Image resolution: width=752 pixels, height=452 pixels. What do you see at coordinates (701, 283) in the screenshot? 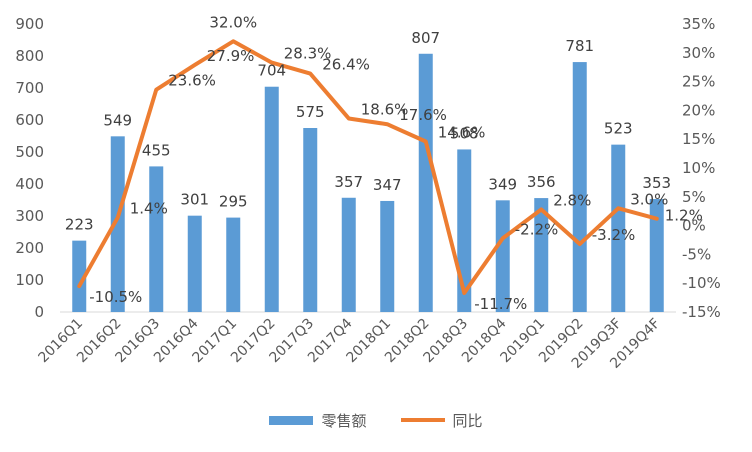
I see `y-right-tick-label: -10%` at bounding box center [701, 283].